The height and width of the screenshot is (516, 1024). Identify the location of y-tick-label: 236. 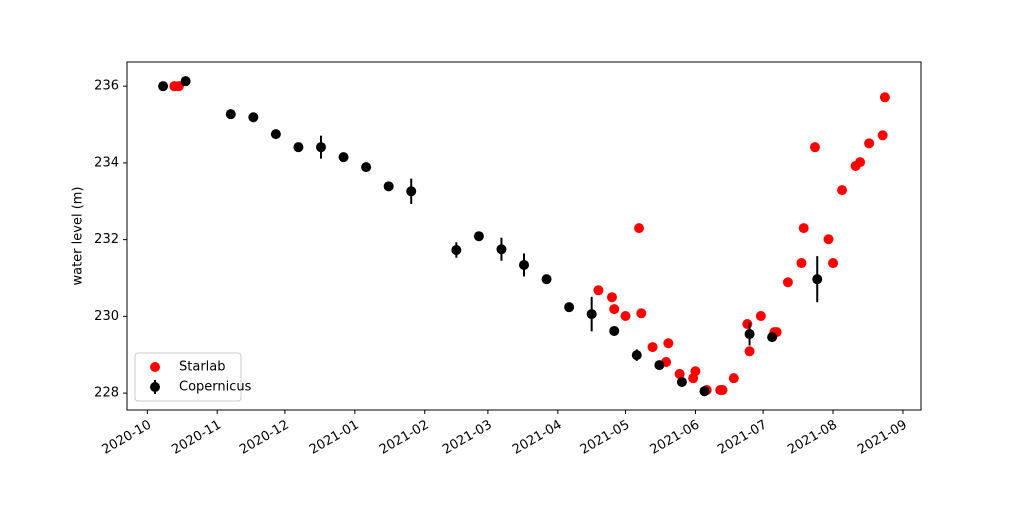
(106, 86).